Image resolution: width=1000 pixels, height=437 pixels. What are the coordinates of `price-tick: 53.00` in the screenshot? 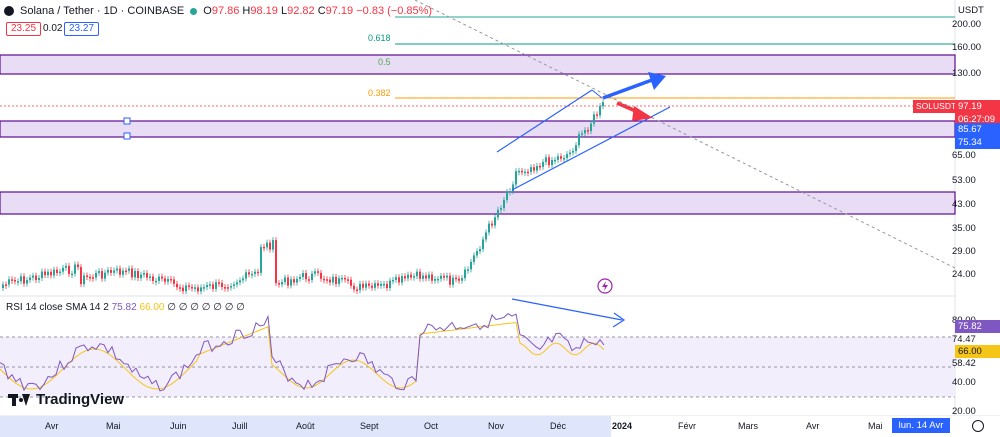 It's located at (964, 180).